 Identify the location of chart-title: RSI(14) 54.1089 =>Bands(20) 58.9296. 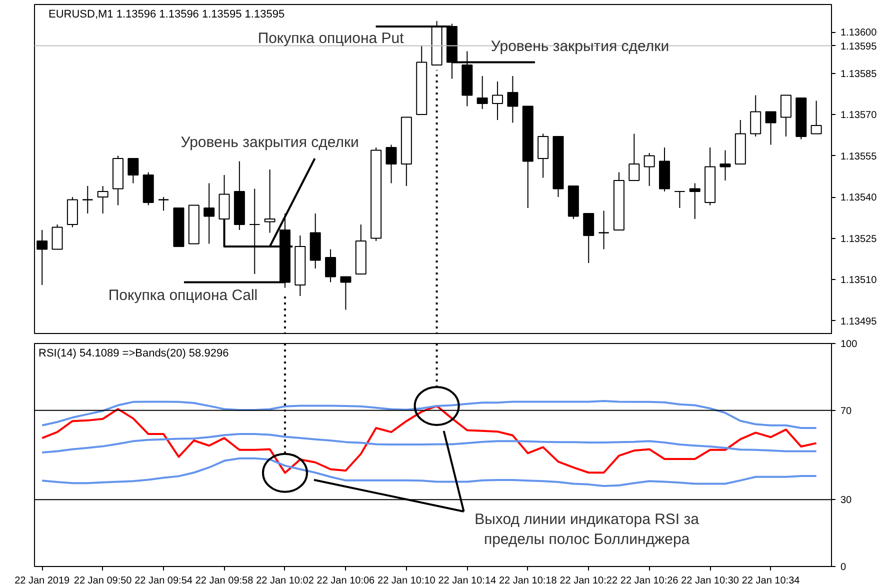
(133, 354).